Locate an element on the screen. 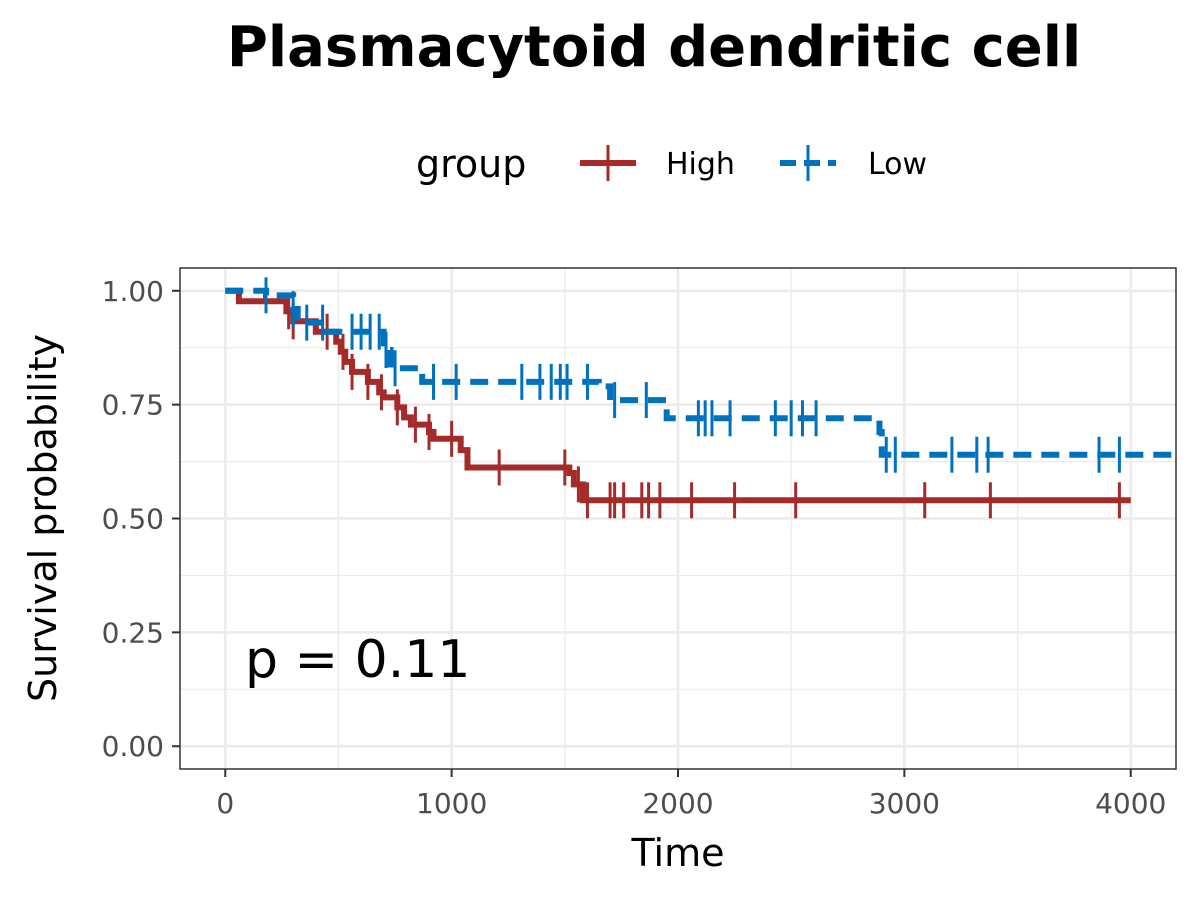  legend-entry-low: Low is located at coordinates (853, 163).